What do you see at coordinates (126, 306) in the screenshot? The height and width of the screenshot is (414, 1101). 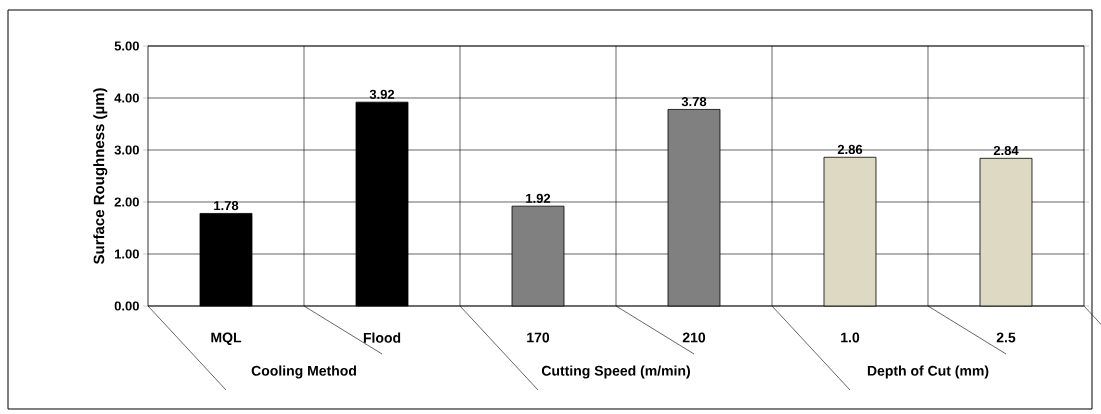 I see `y-tick-label: 0.00` at bounding box center [126, 306].